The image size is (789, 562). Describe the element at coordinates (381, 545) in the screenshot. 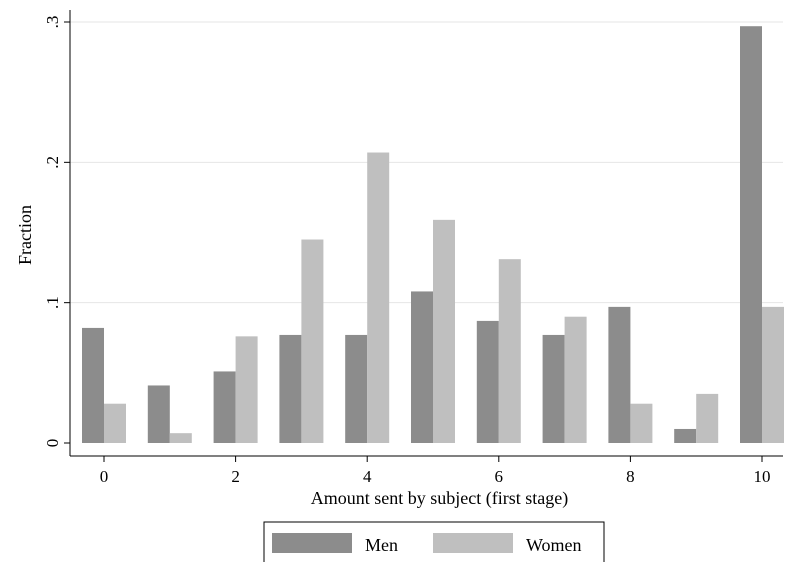

I see `legend-label-men: Men` at that location.